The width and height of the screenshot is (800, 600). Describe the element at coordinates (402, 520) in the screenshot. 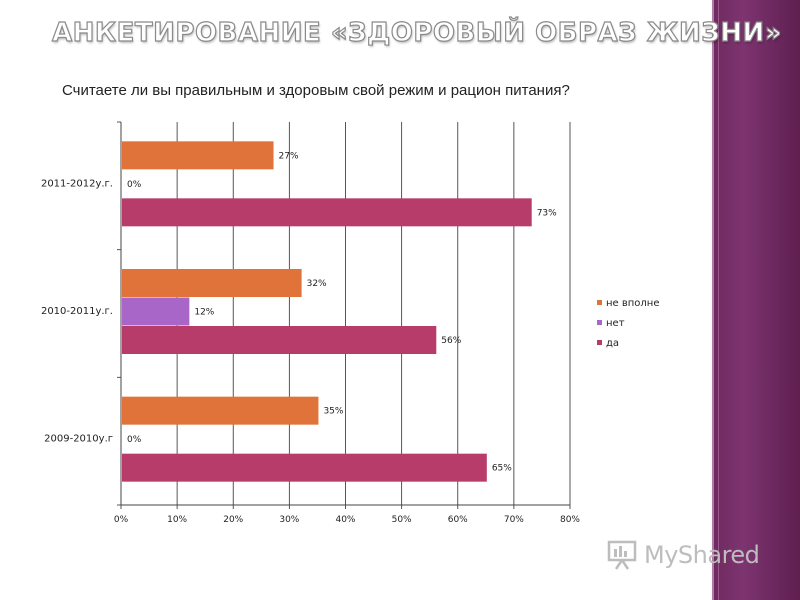

I see `x-tick-label: 50%` at that location.